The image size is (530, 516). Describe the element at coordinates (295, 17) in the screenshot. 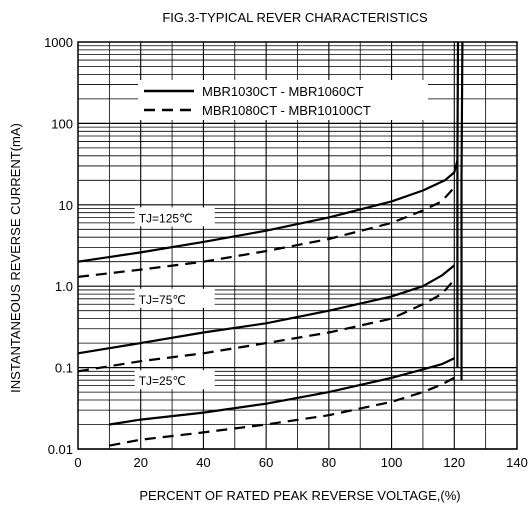

I see `chart-title: FIG.3-TYPICAL REVER CHARACTERISTICS` at that location.